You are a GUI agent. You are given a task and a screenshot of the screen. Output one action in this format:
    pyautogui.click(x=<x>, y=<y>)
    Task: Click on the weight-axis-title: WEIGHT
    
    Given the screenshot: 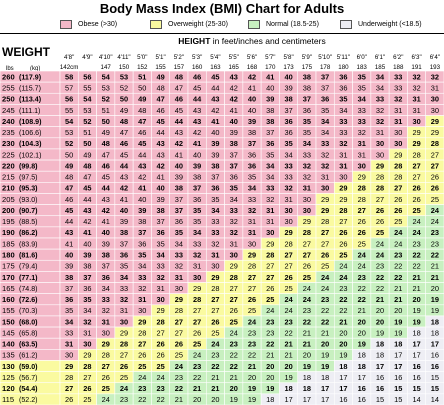 What is the action you would take?
    pyautogui.click(x=26, y=52)
    